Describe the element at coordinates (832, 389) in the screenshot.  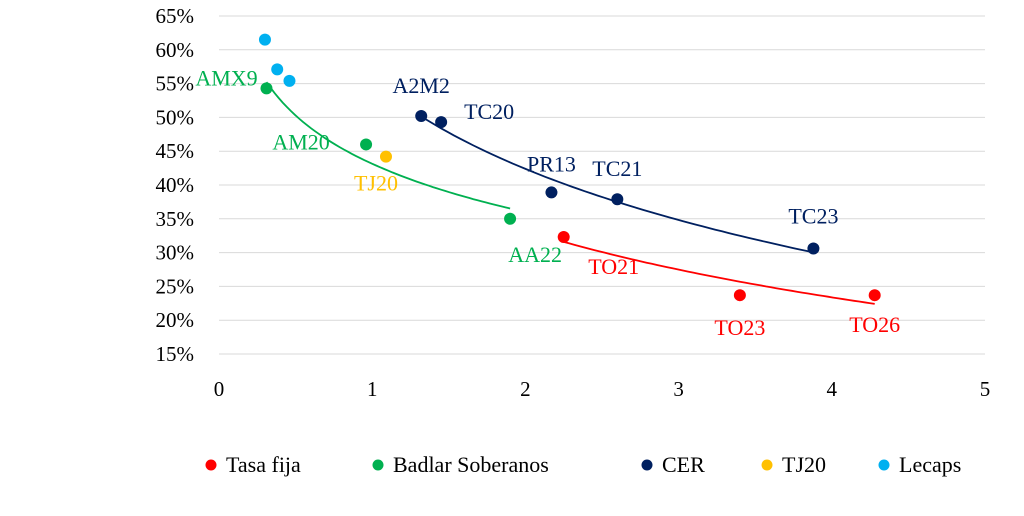
I see `x-tick-label: 4` at that location.